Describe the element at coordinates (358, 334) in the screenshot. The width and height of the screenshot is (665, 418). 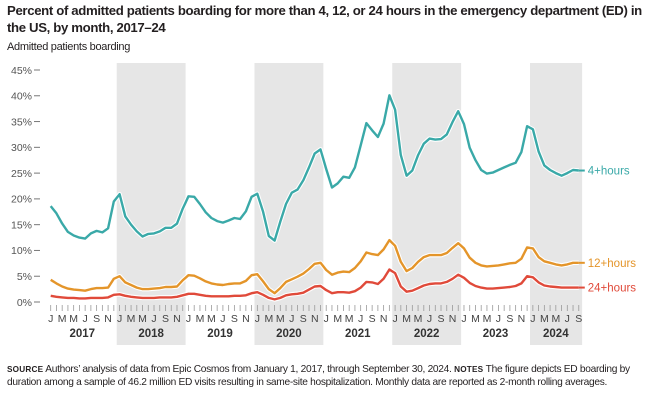
I see `x-year-label: 2021` at that location.